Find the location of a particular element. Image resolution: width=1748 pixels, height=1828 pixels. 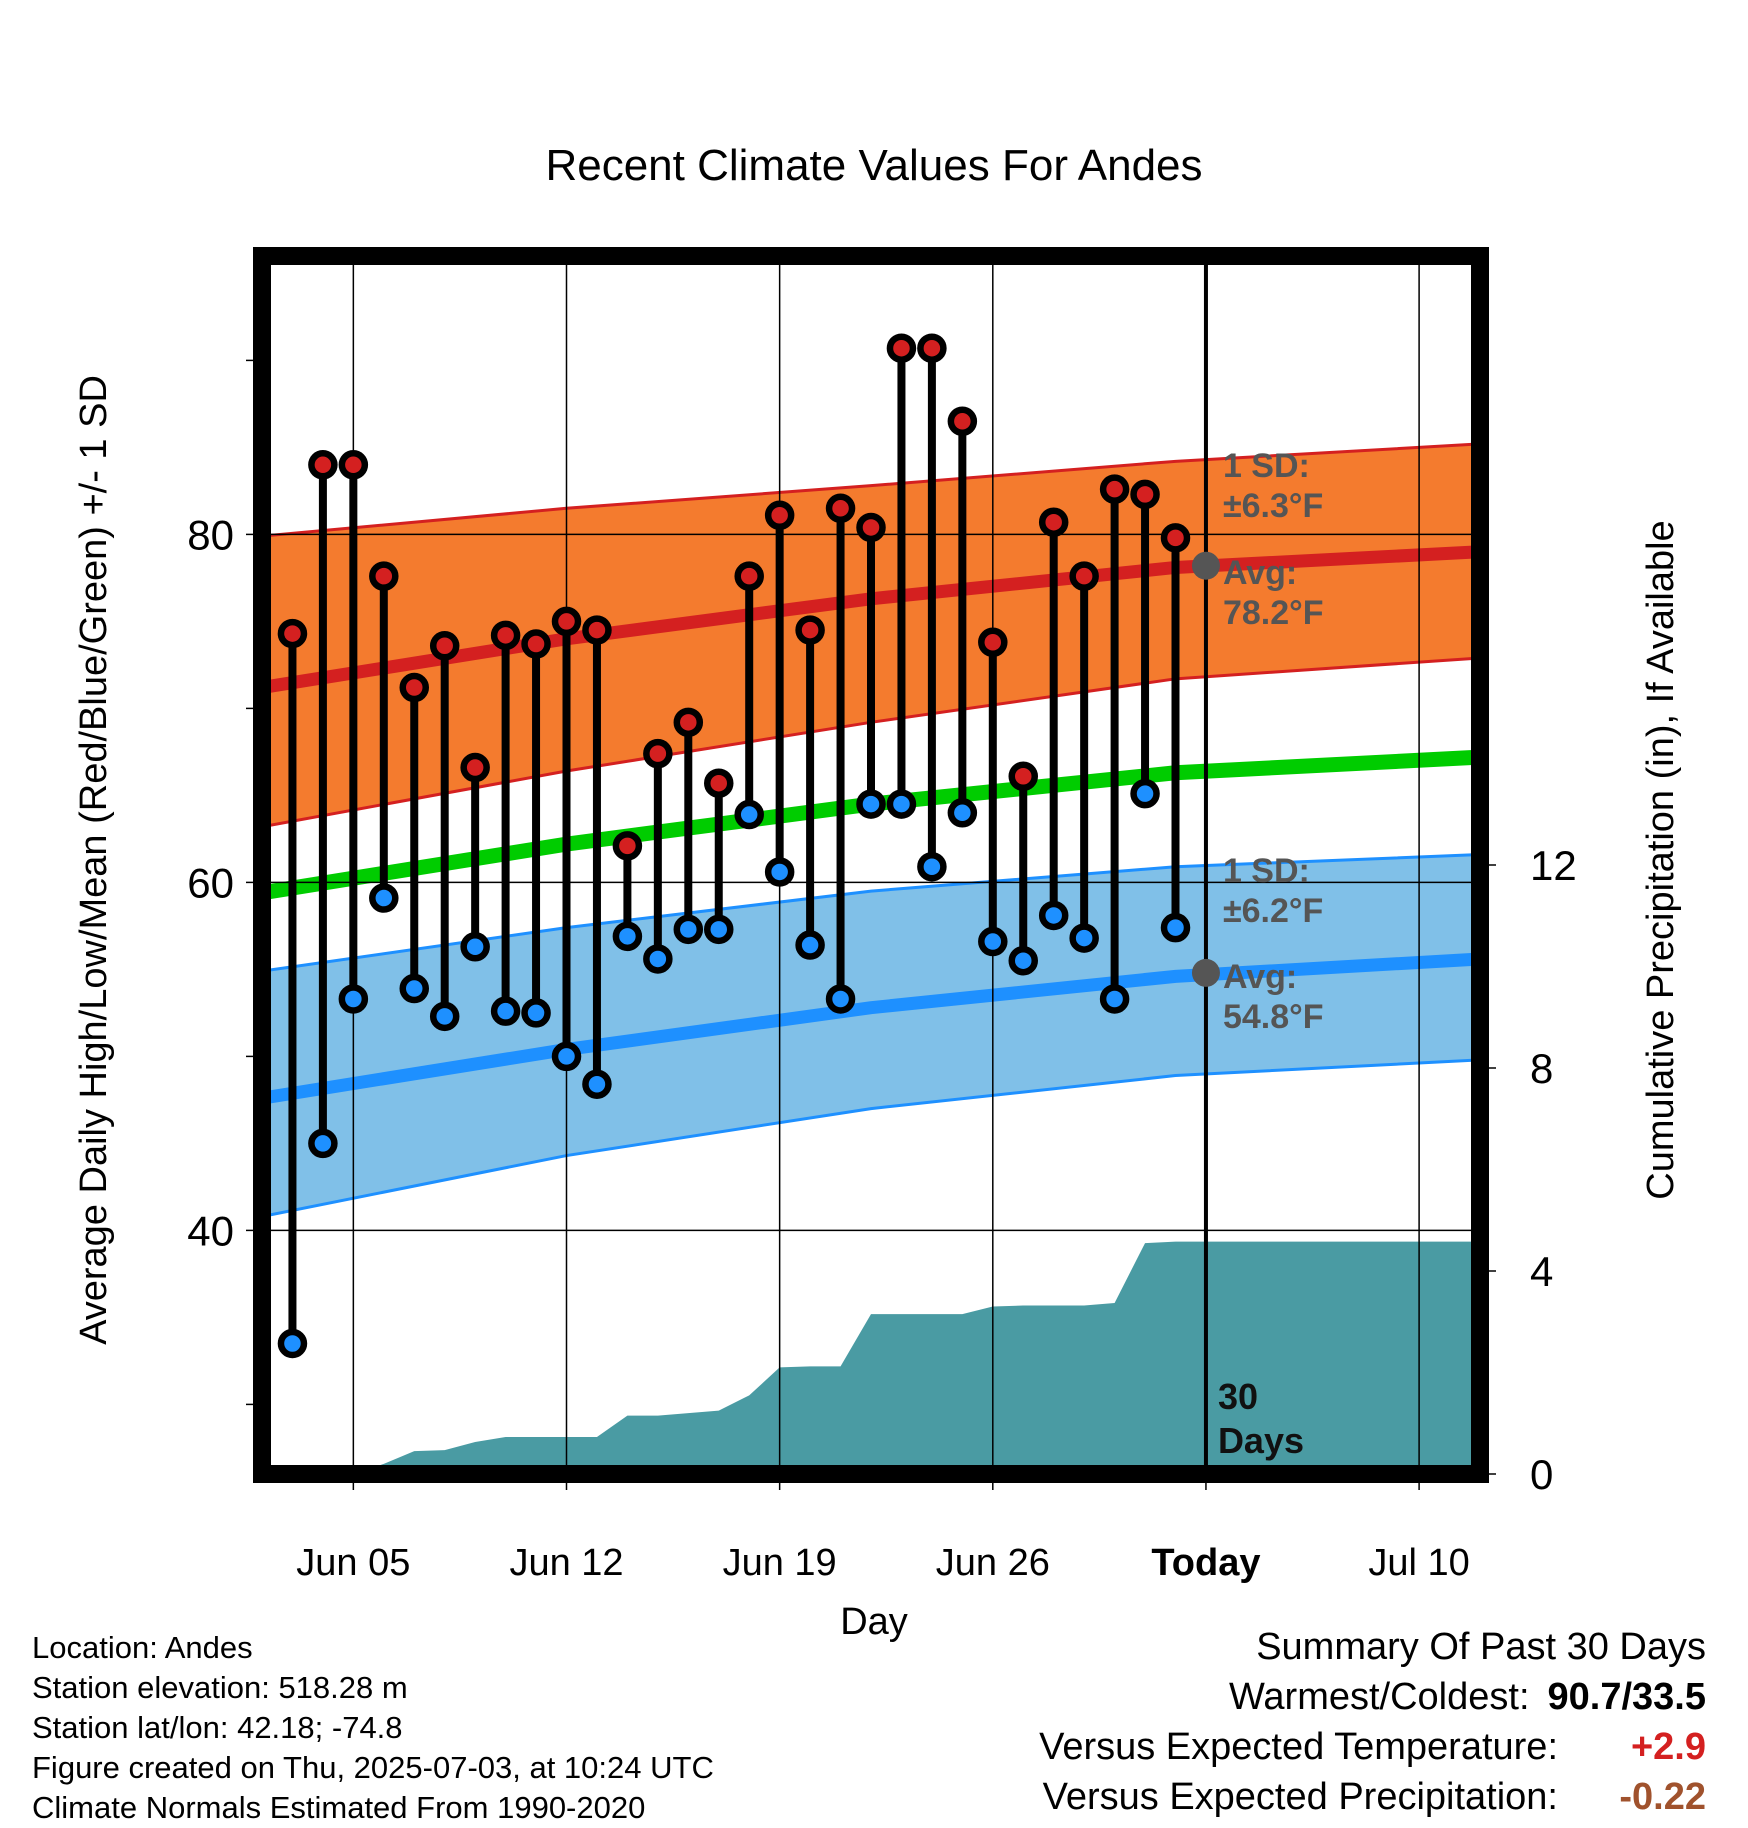

summary-title: Summary Of Past 30 Days is located at coordinates (1481, 1647).